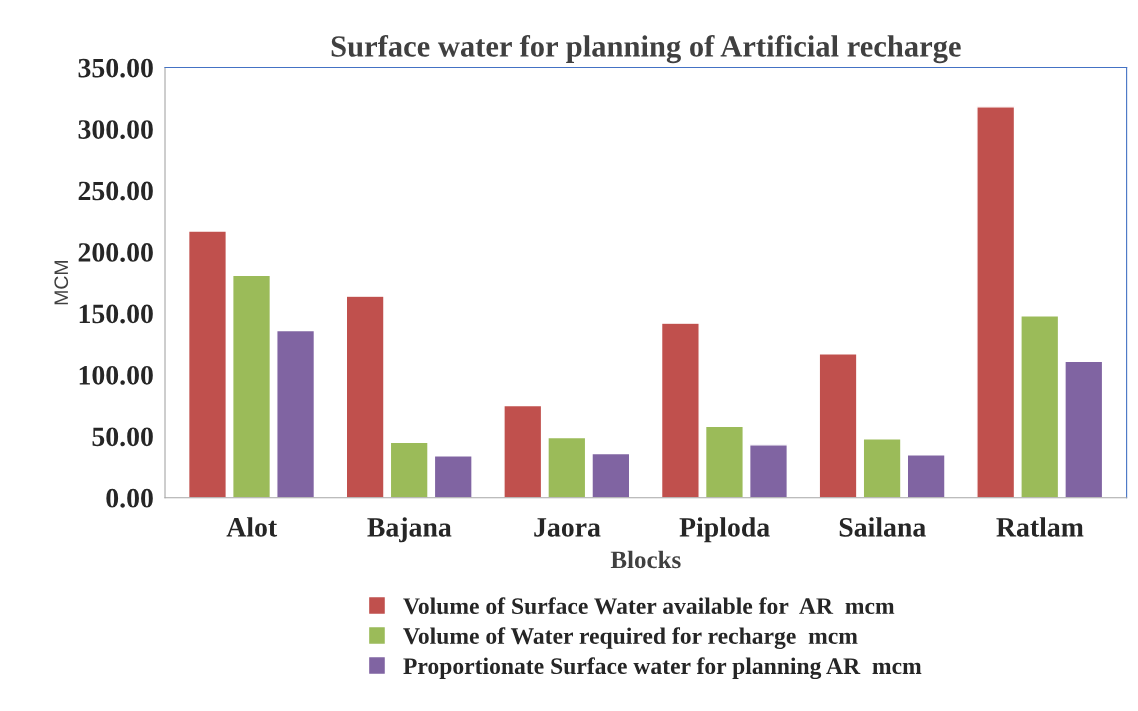  What do you see at coordinates (724, 530) in the screenshot?
I see `x-tick-label: Piploda` at bounding box center [724, 530].